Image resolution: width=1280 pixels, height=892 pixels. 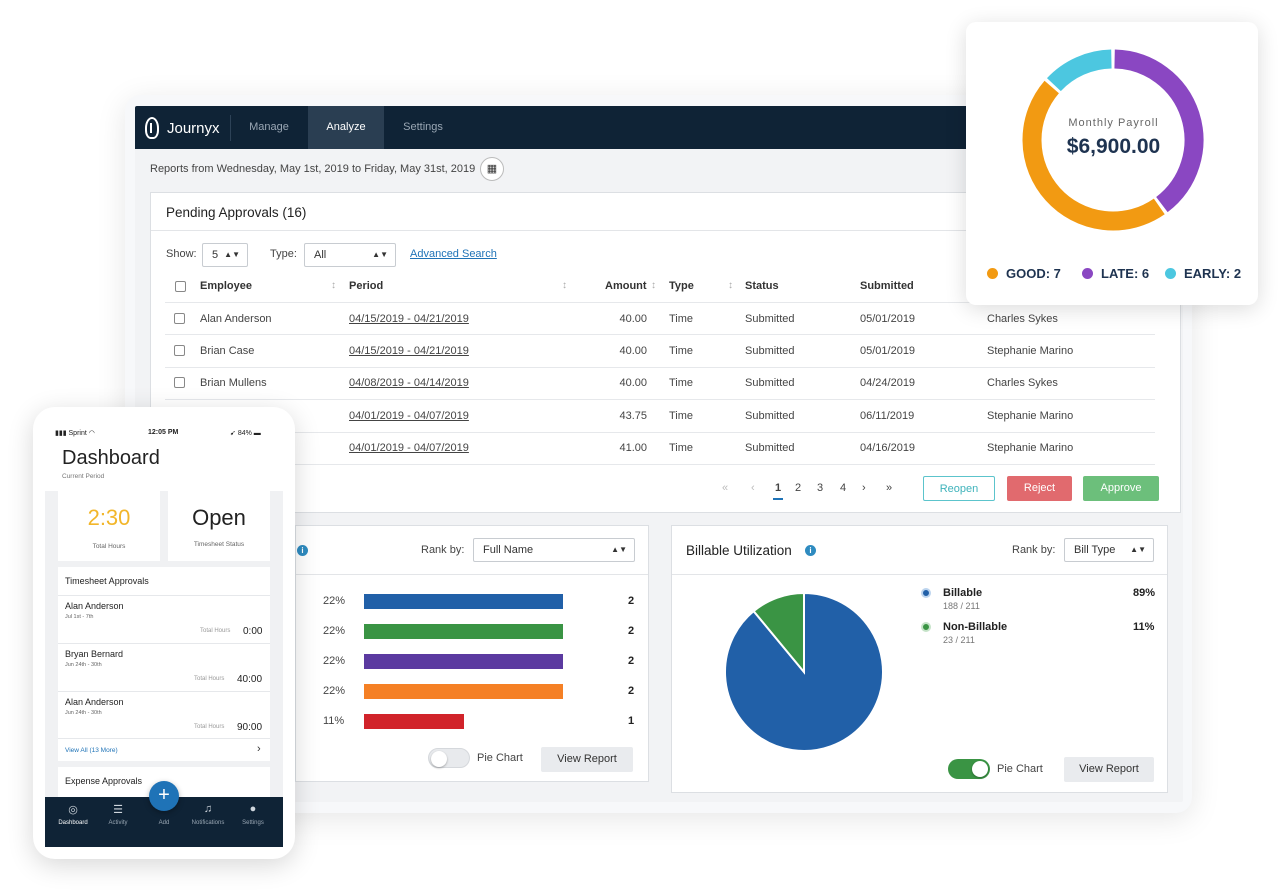 I want to click on rank-by-select: Full Name ▲▼, so click(x=554, y=550).